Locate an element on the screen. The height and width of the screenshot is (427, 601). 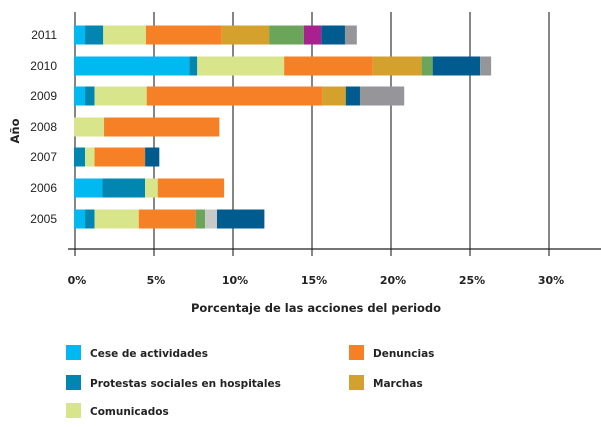
y-tick-label: 2005 is located at coordinates (43, 219).